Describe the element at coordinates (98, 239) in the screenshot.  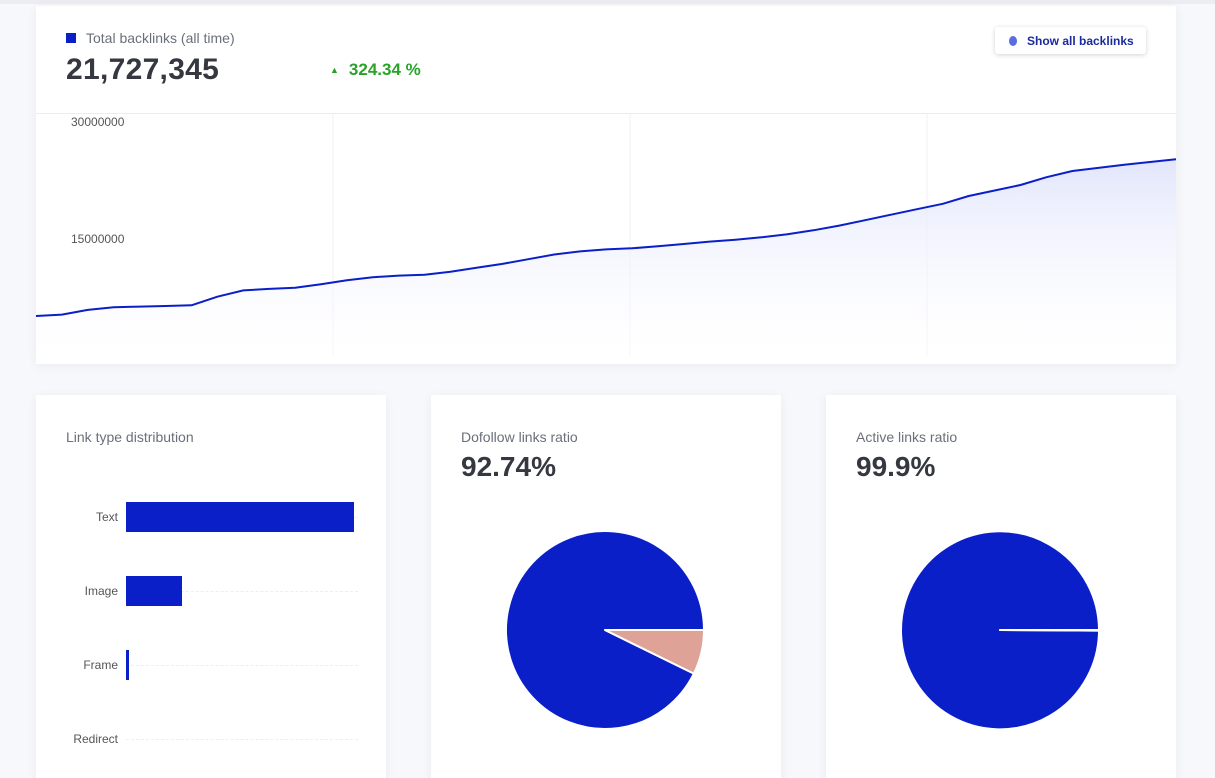
I see `y-tick-label: 15000000` at that location.